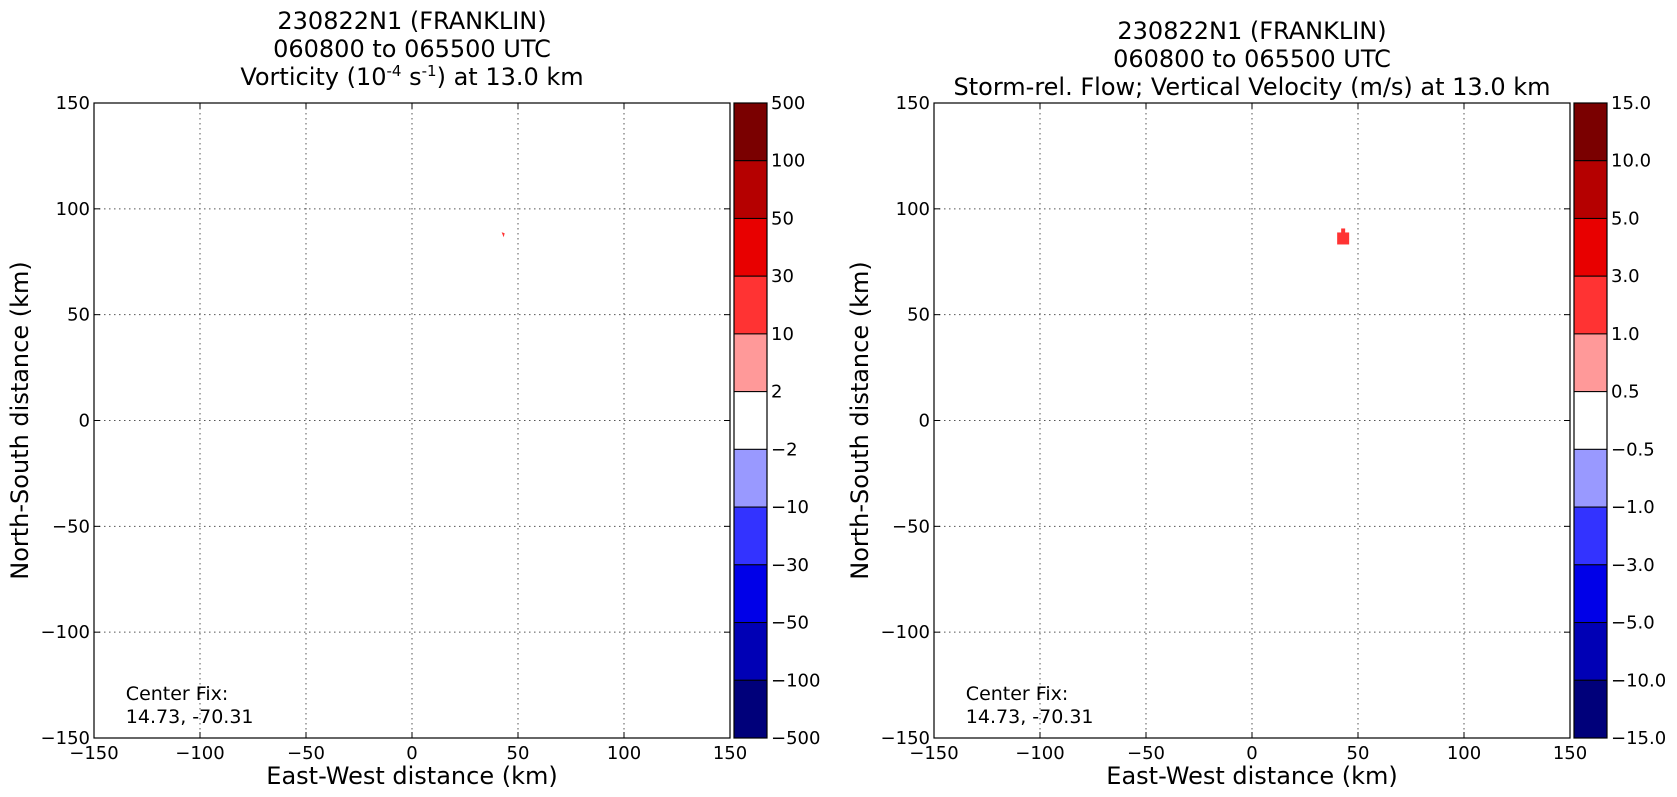  Describe the element at coordinates (1638, 738) in the screenshot. I see `right-colorbar-label: −15.0` at that location.